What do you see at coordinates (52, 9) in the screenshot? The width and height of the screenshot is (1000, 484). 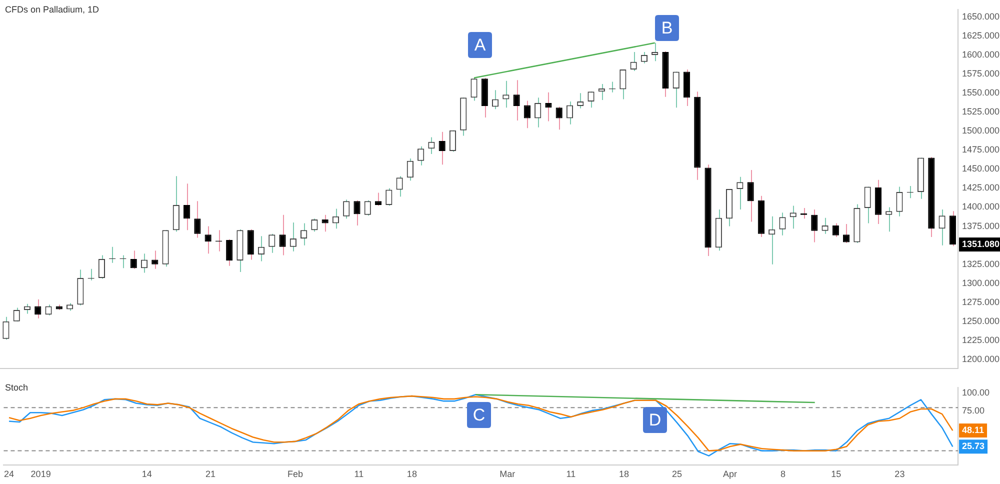 I see `chart-title: CFDs on Palladium, 1D` at bounding box center [52, 9].